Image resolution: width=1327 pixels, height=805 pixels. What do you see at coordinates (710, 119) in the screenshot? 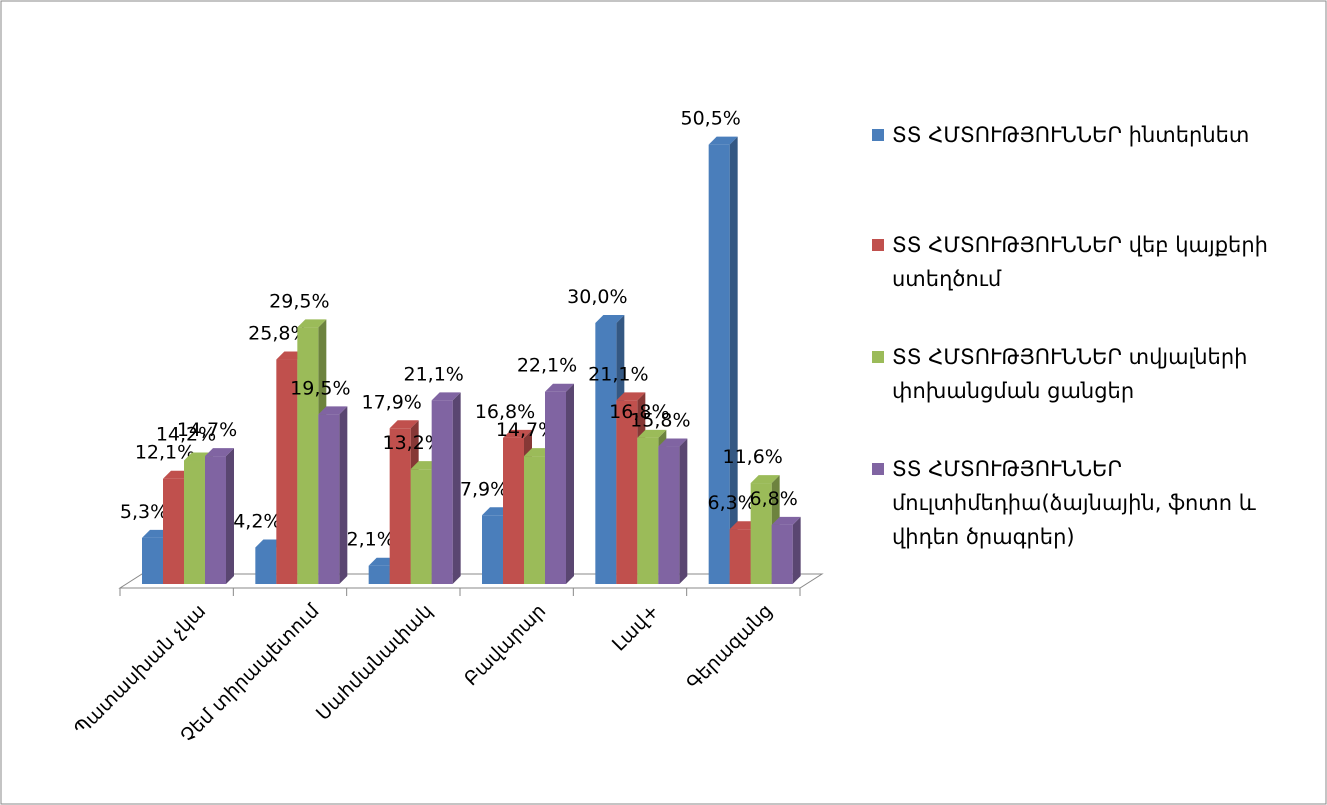
I see `data-label: 50,5%` at bounding box center [710, 119].